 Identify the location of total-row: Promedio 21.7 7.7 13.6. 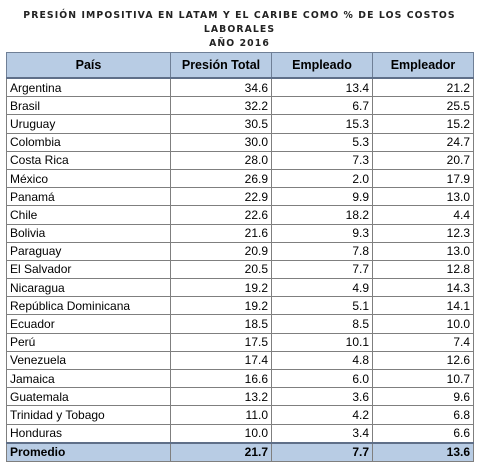
(240, 451).